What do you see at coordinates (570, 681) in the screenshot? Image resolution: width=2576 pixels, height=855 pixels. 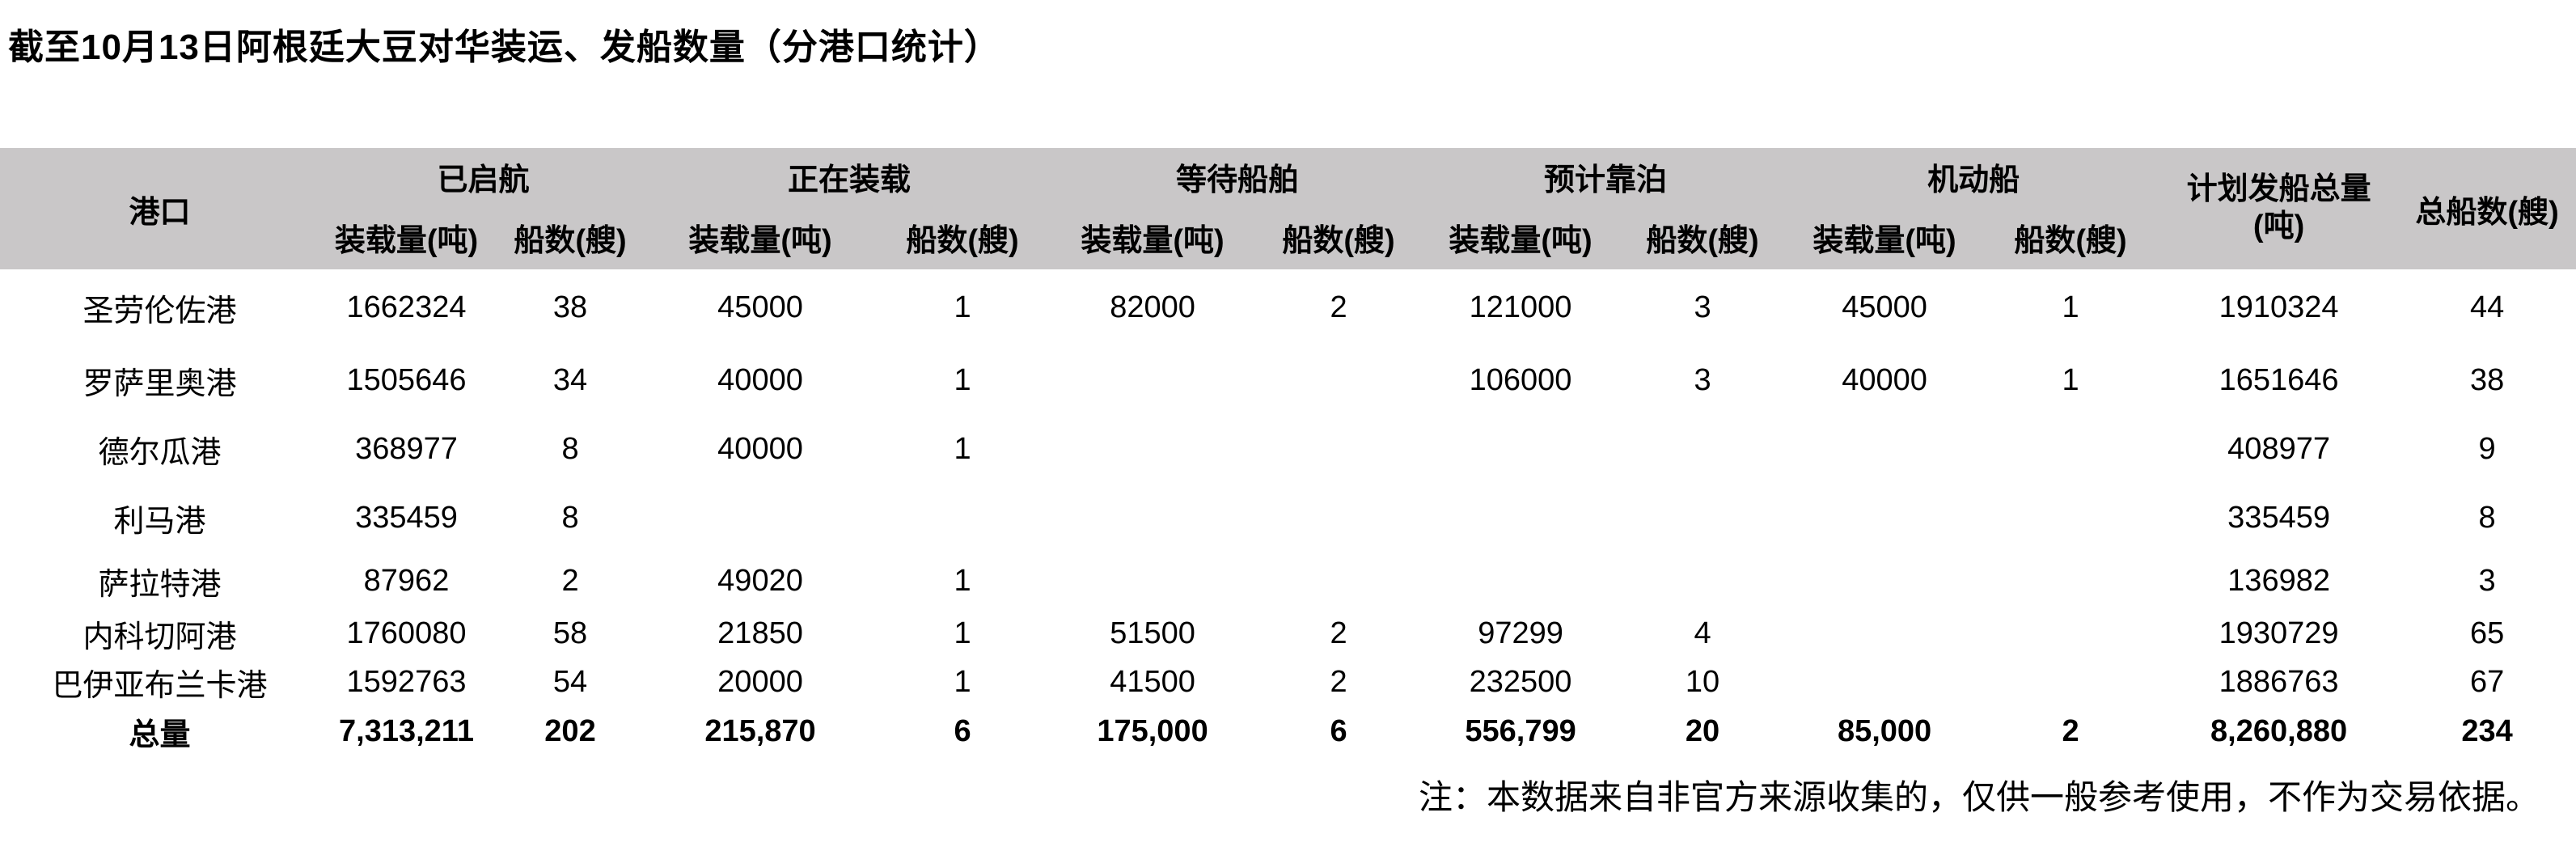 I see `value-cell: 54` at bounding box center [570, 681].